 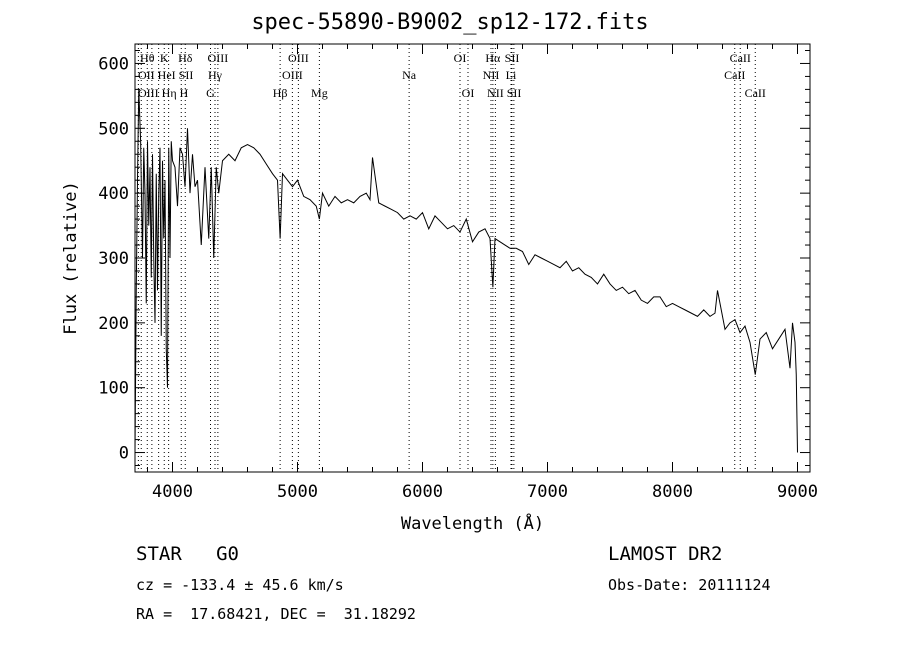 What do you see at coordinates (113, 64) in the screenshot?
I see `y-tick-label: 600` at bounding box center [113, 64].